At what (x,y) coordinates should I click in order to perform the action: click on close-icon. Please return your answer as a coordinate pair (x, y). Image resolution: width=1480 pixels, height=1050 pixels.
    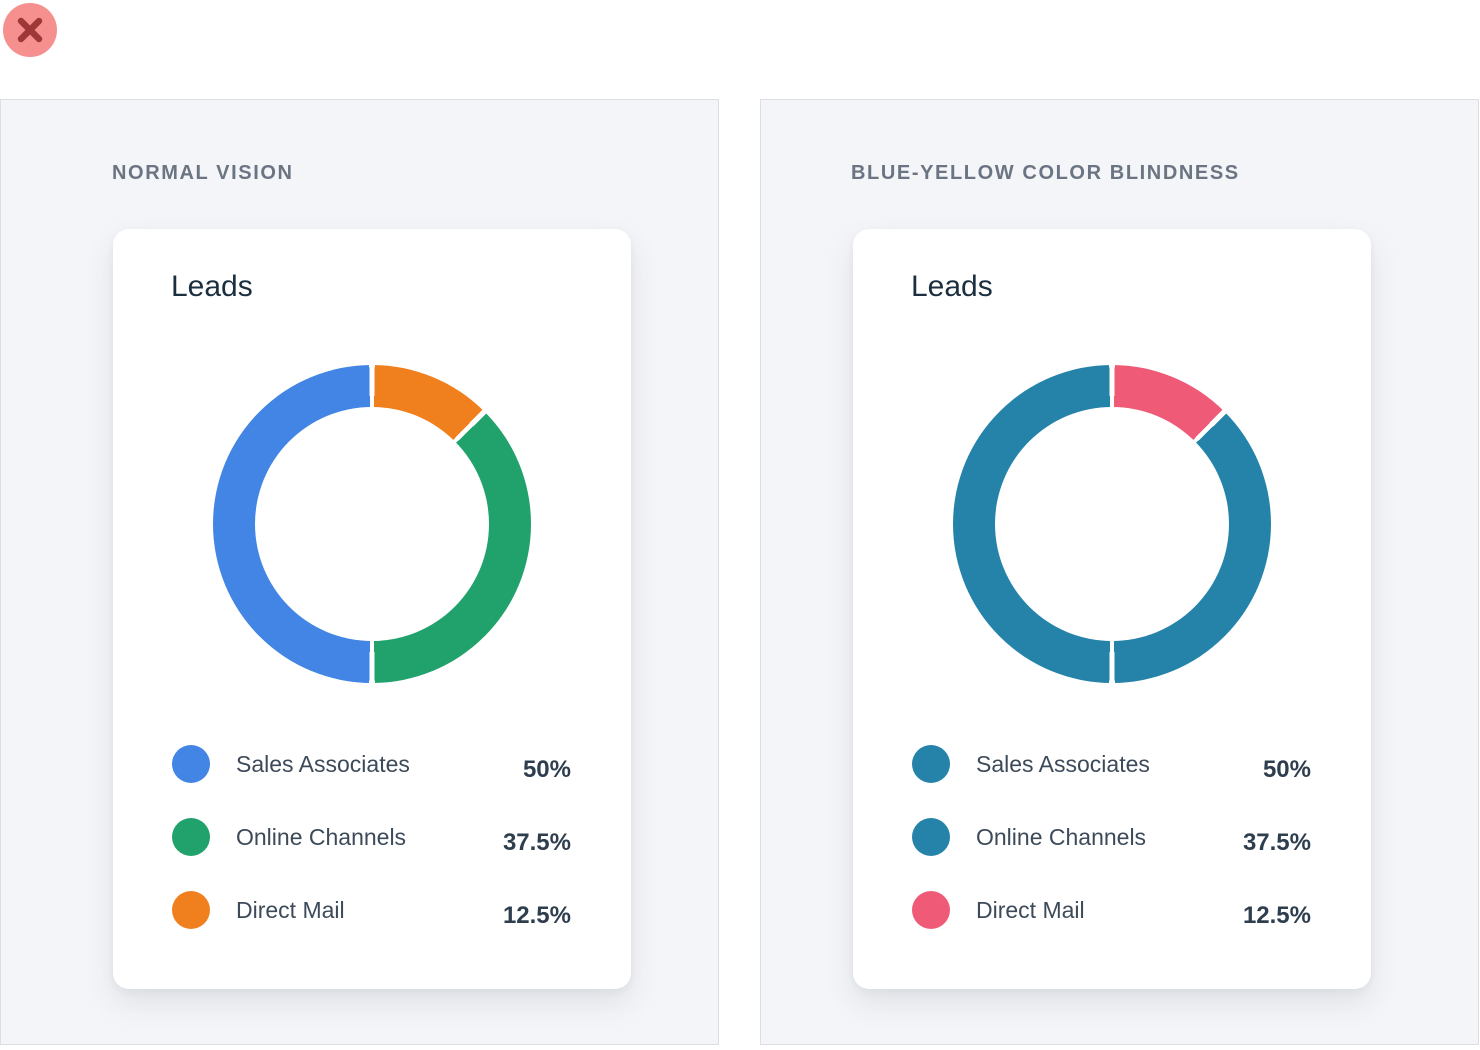
    Looking at the image, I should click on (30, 30).